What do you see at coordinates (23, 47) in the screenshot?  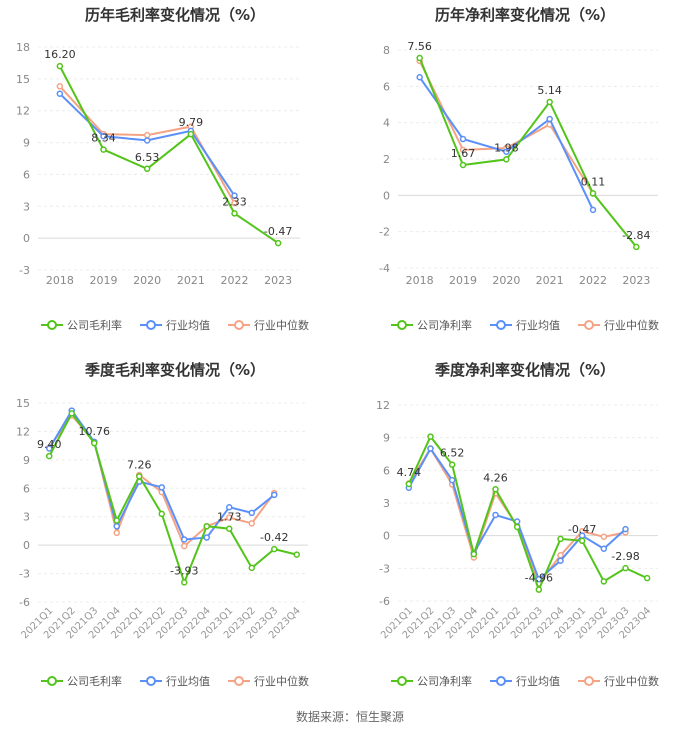 I see `y-tick-label: 18` at bounding box center [23, 47].